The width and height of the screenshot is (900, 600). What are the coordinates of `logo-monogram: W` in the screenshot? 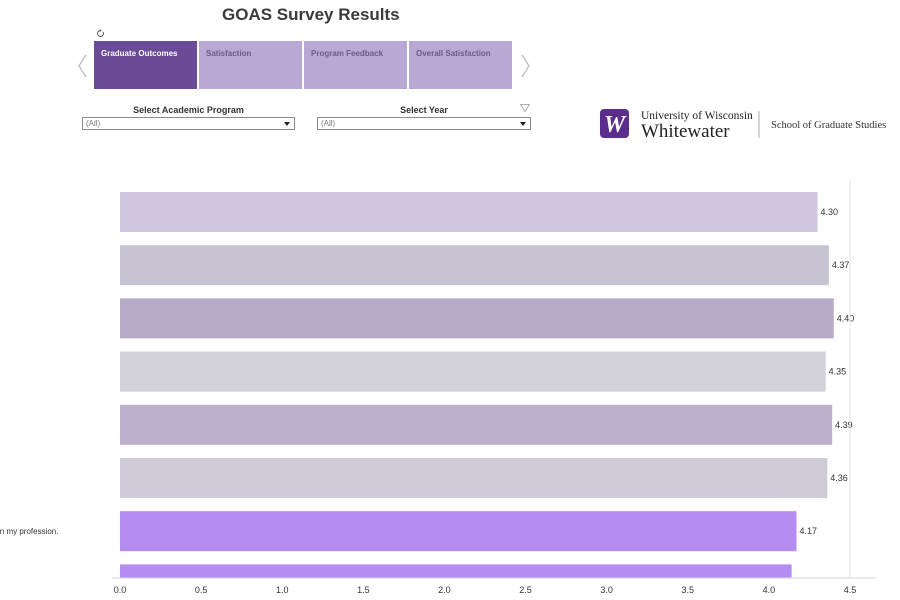 It's located at (615, 125).